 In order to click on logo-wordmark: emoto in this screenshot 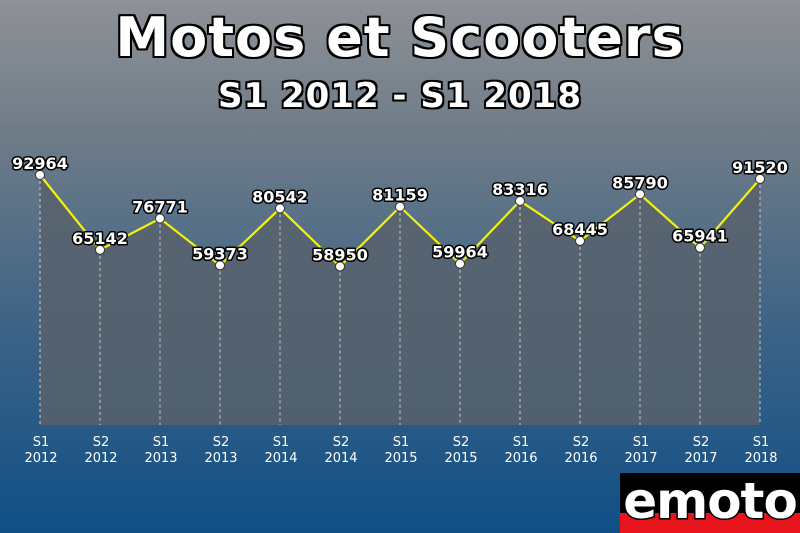, I will do `click(711, 501)`.